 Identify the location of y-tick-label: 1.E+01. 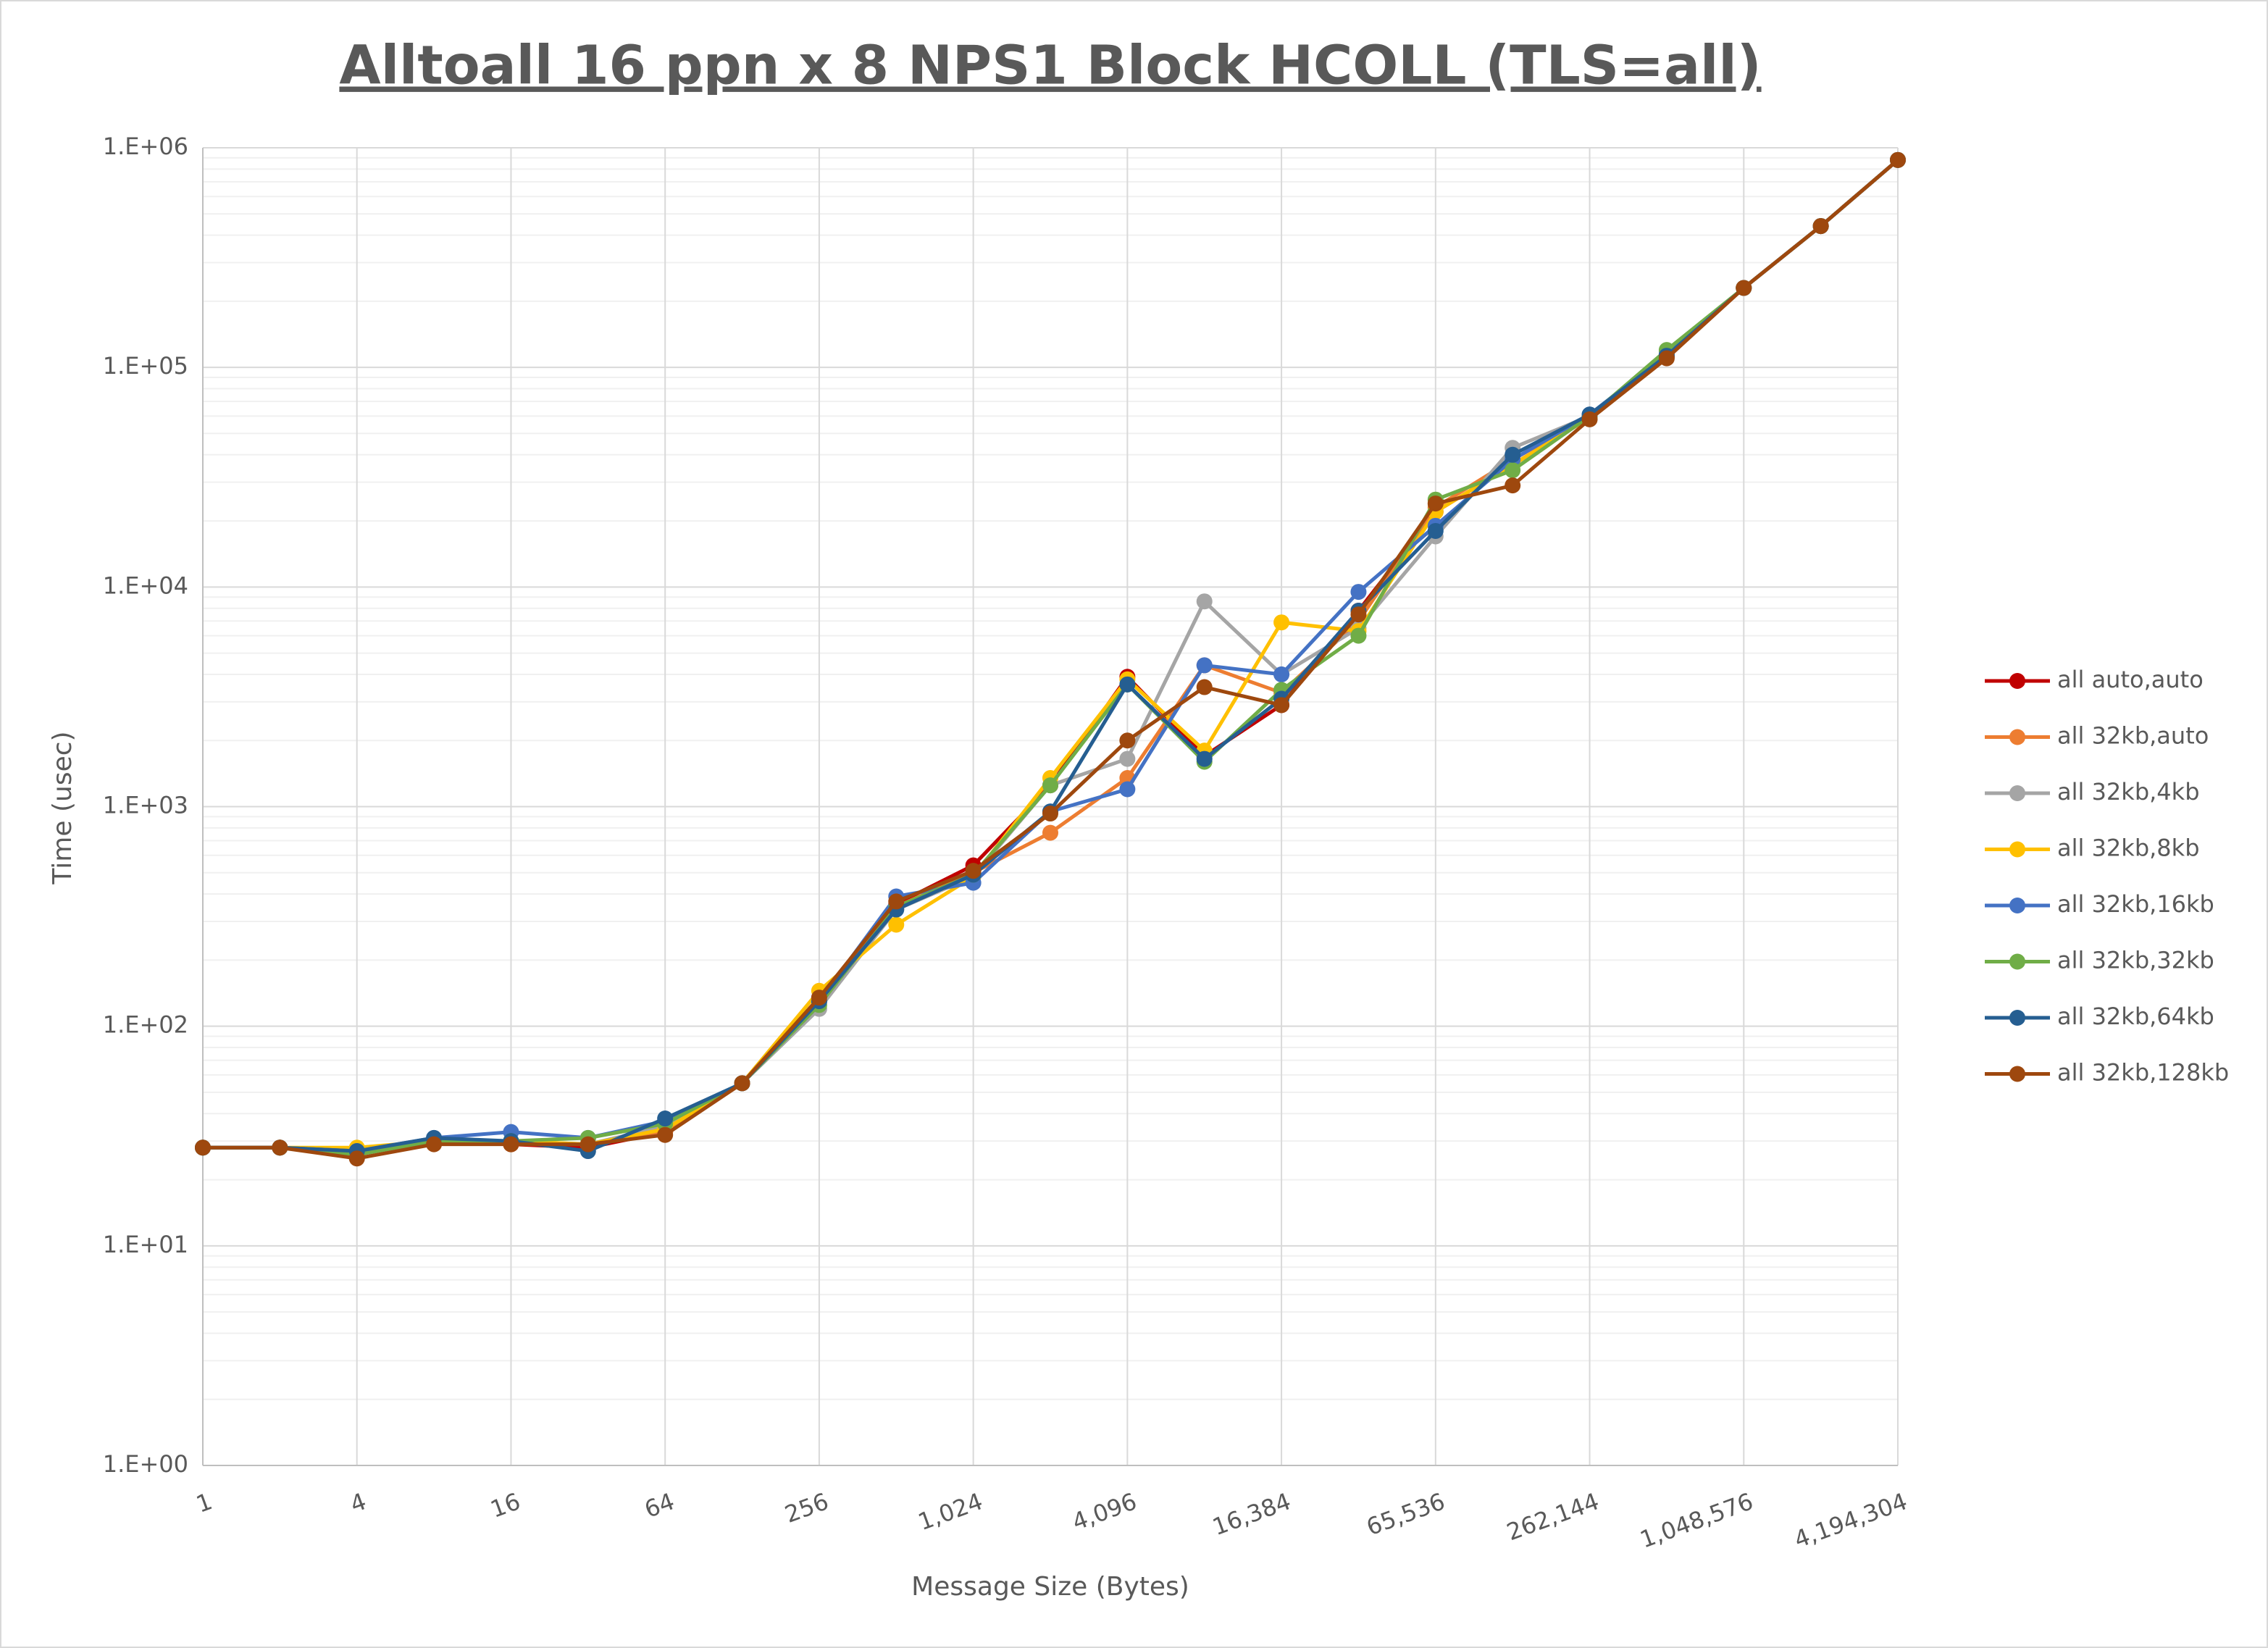
(146, 1244).